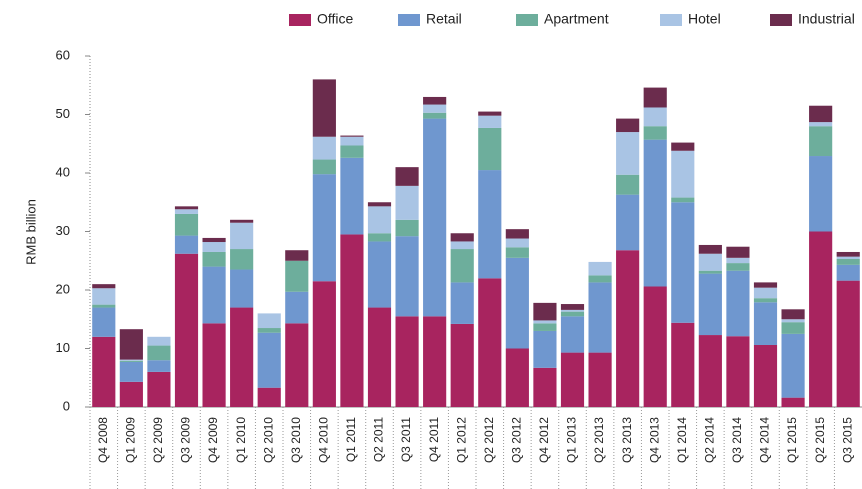 Image resolution: width=862 pixels, height=489 pixels. Describe the element at coordinates (517, 440) in the screenshot. I see `x-tick-label: Q3 2012` at that location.